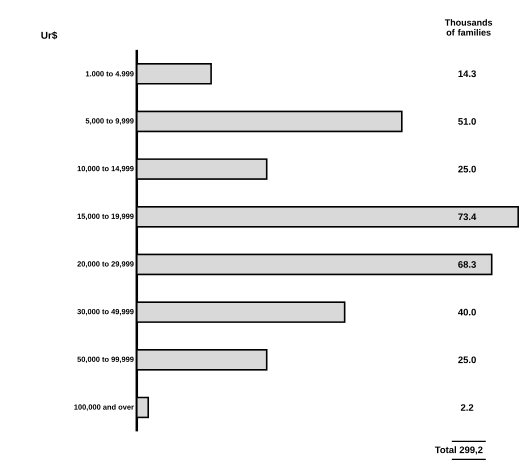 The width and height of the screenshot is (519, 476). I want to click on data-label: 2.2, so click(467, 407).